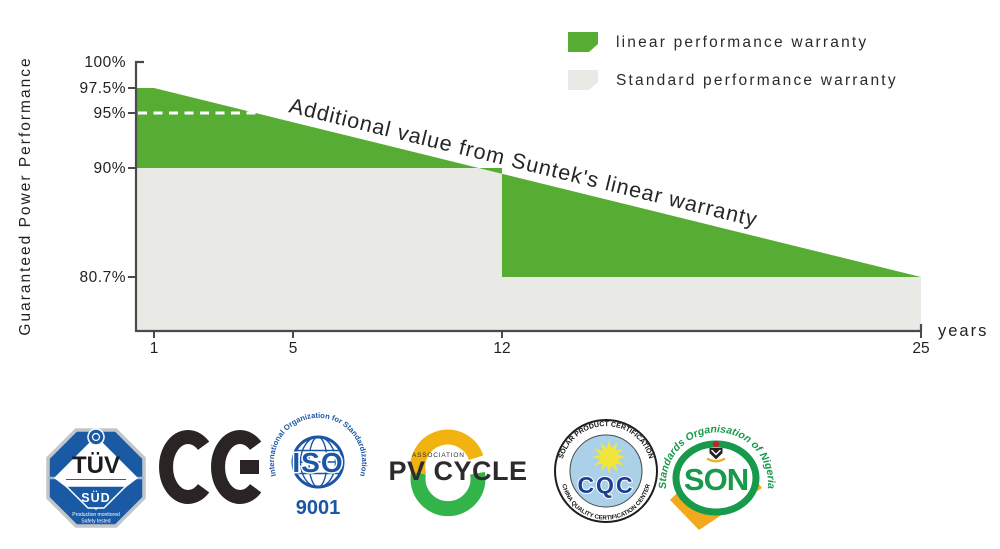 Image resolution: width=1000 pixels, height=549 pixels. What do you see at coordinates (318, 508) in the screenshot?
I see `iso-number: 9001` at bounding box center [318, 508].